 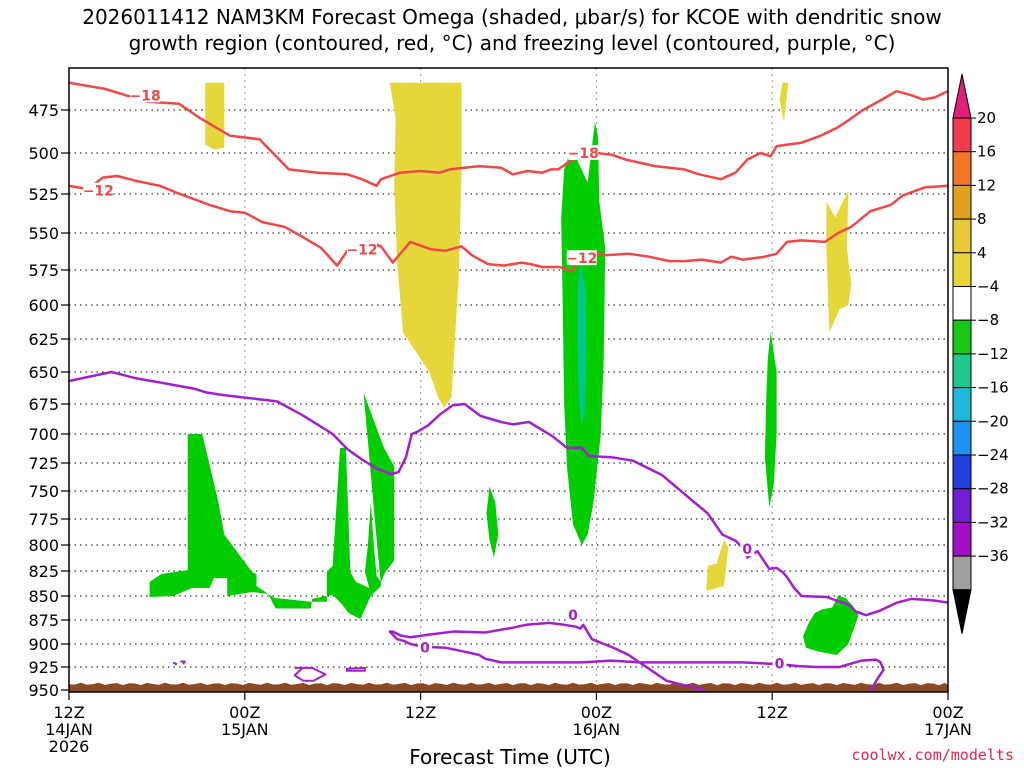 What do you see at coordinates (43, 644) in the screenshot?
I see `y-tick-label-900: 900` at bounding box center [43, 644].